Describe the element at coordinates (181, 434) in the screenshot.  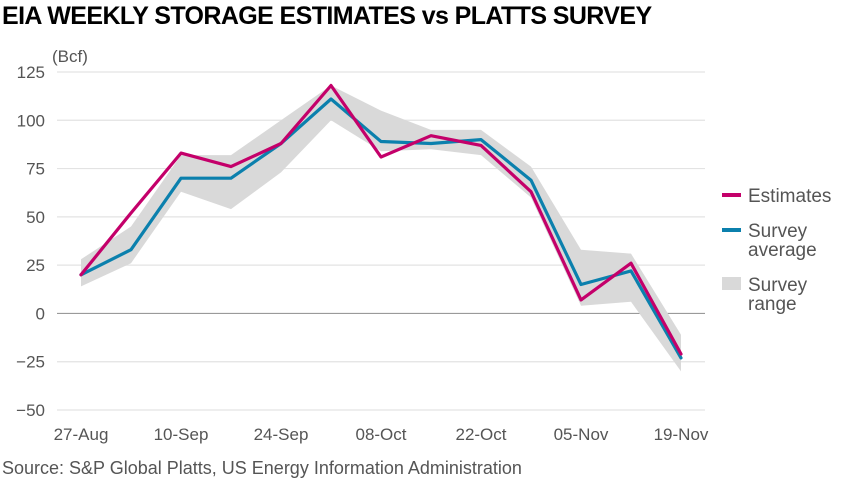
I see `x-tick-label: 10-Sep` at that location.